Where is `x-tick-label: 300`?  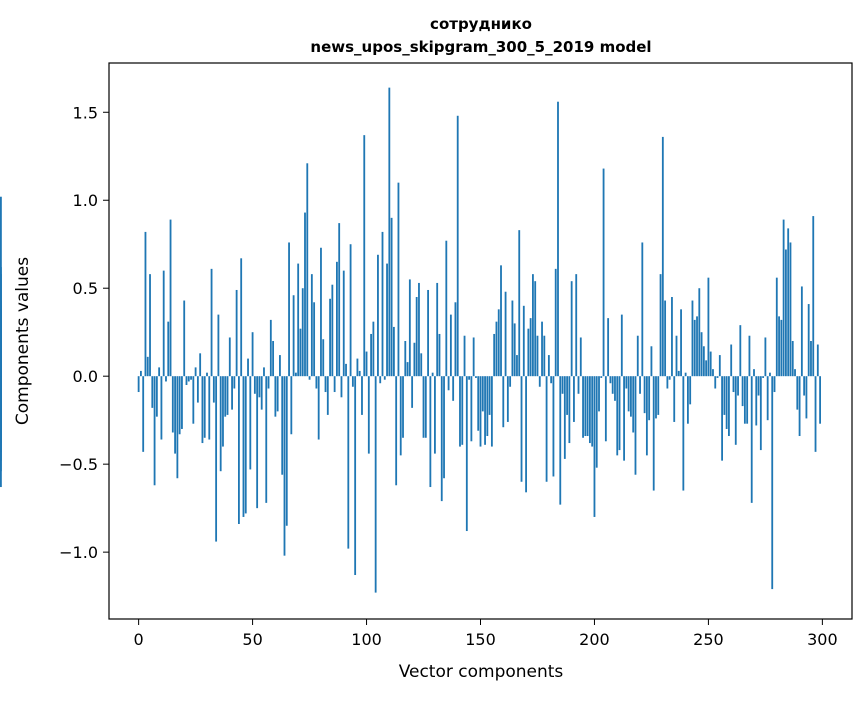
x-tick-label: 300 is located at coordinates (822, 639).